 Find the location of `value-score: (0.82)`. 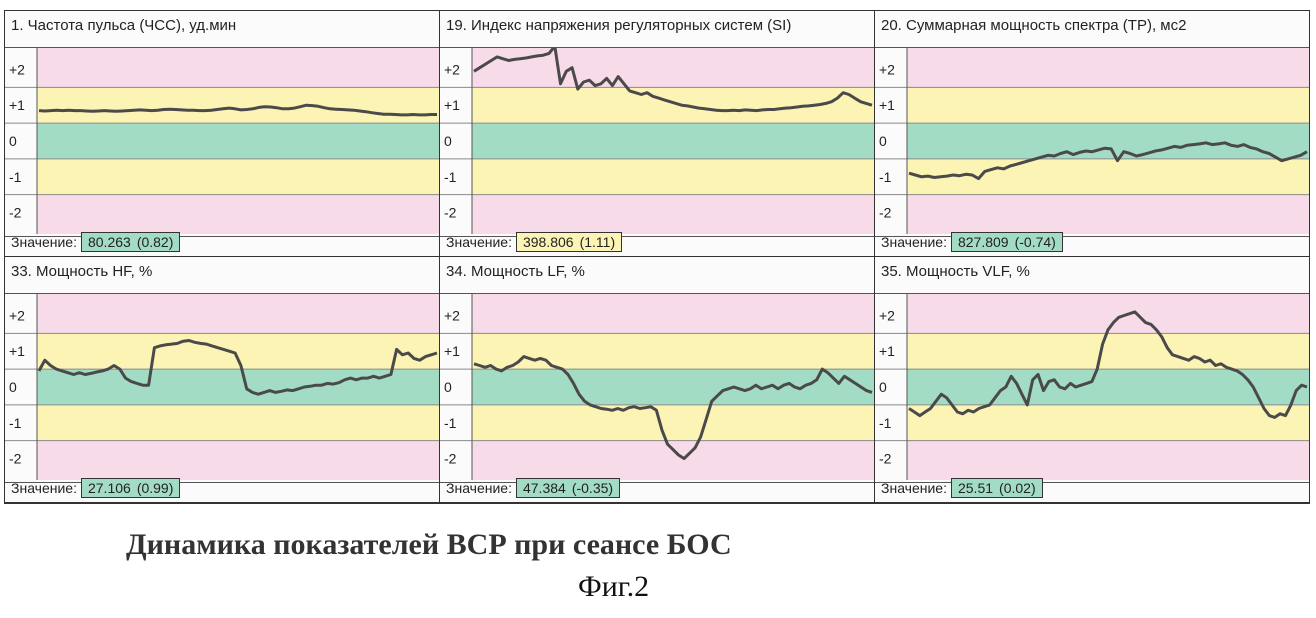

value-score: (0.82) is located at coordinates (155, 242).